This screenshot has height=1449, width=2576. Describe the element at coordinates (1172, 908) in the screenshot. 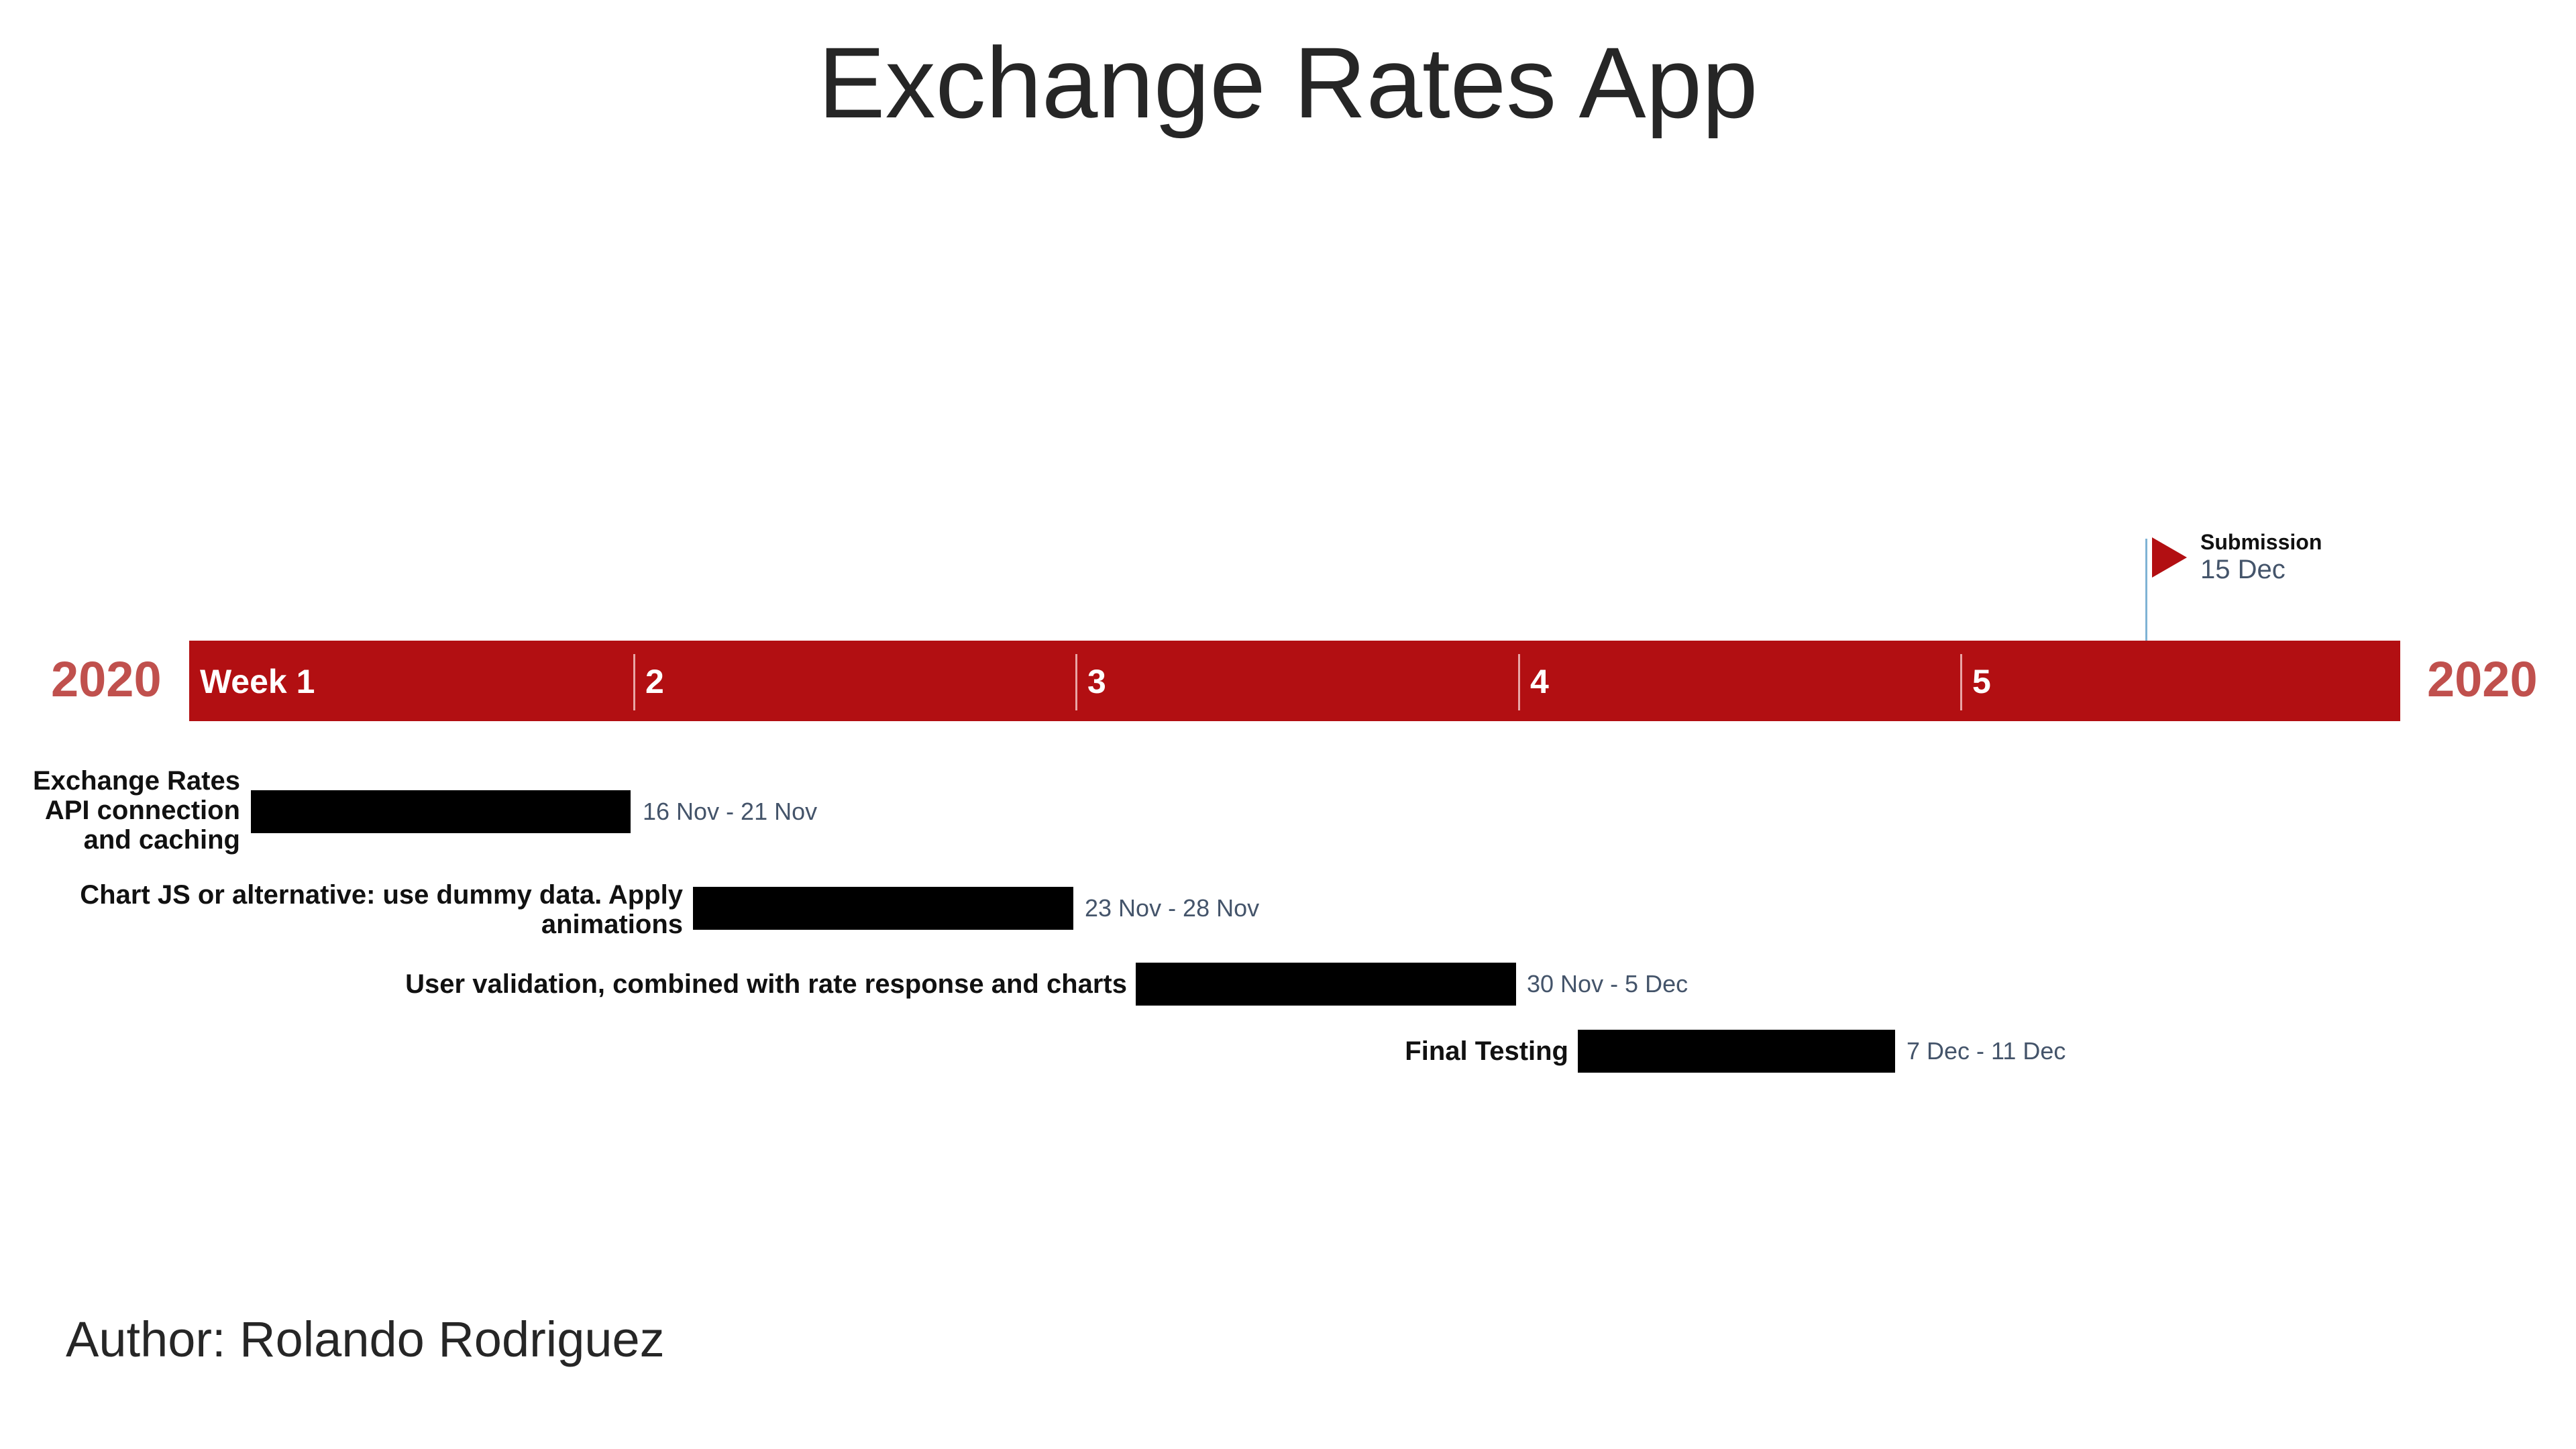

I see `task-dates: 23 Nov - 28 Nov` at that location.